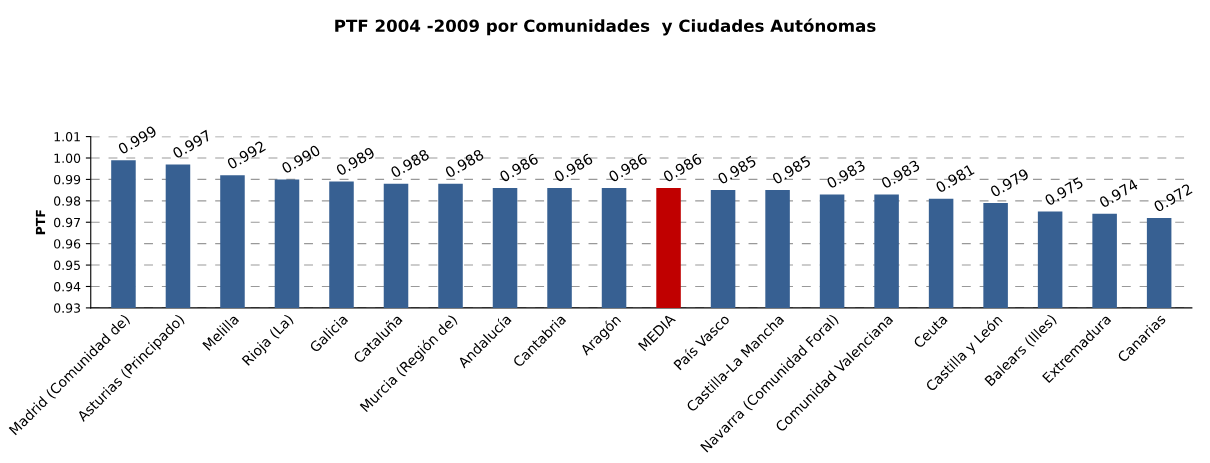  I want to click on y-tick-label: 0.98, so click(67, 201).